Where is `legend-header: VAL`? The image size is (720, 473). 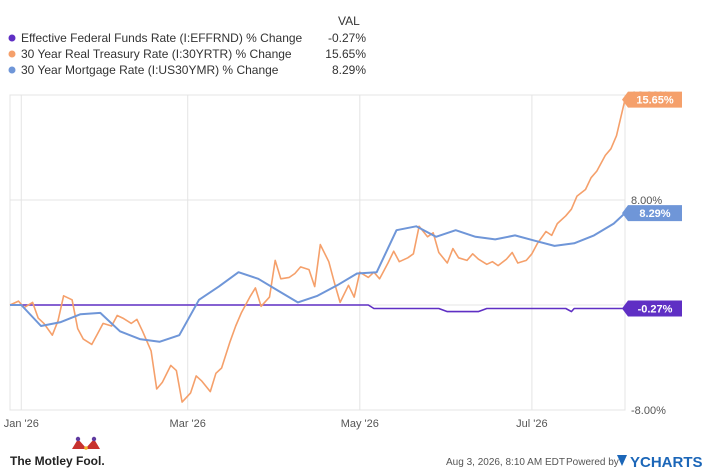 legend-header: VAL is located at coordinates (349, 21).